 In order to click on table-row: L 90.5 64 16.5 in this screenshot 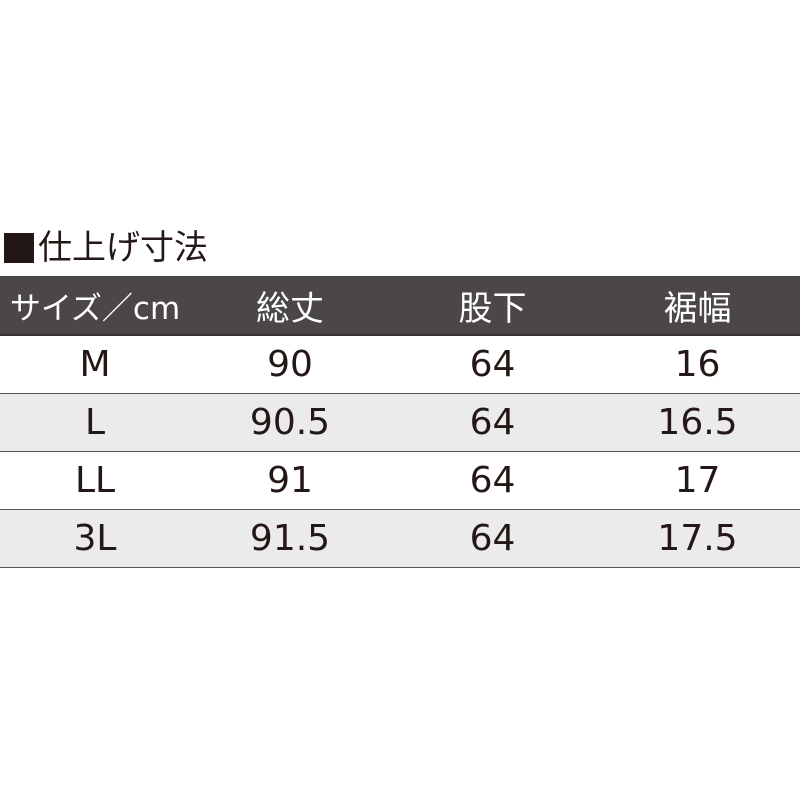, I will do `click(400, 423)`.